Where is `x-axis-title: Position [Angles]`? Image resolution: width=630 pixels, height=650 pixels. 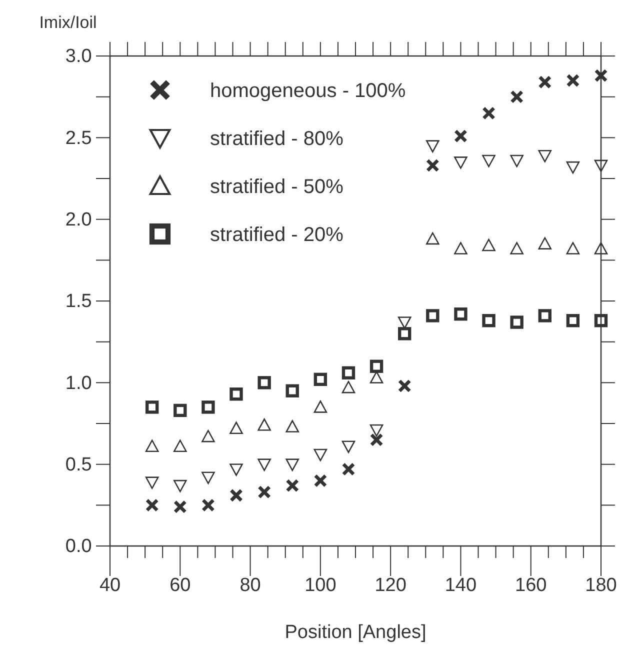
x-axis-title: Position [Angles] is located at coordinates (355, 632).